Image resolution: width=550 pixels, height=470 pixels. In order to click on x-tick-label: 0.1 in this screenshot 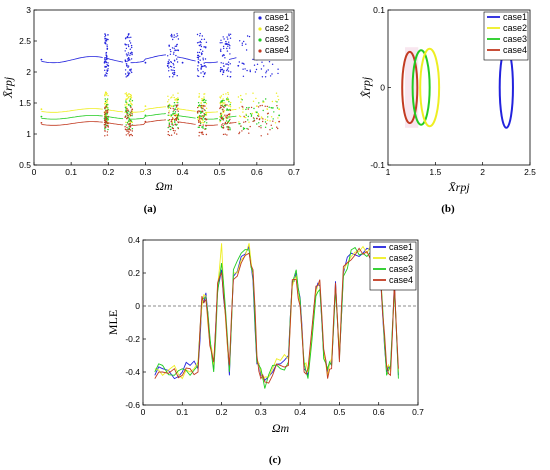, I will do `click(182, 412)`.